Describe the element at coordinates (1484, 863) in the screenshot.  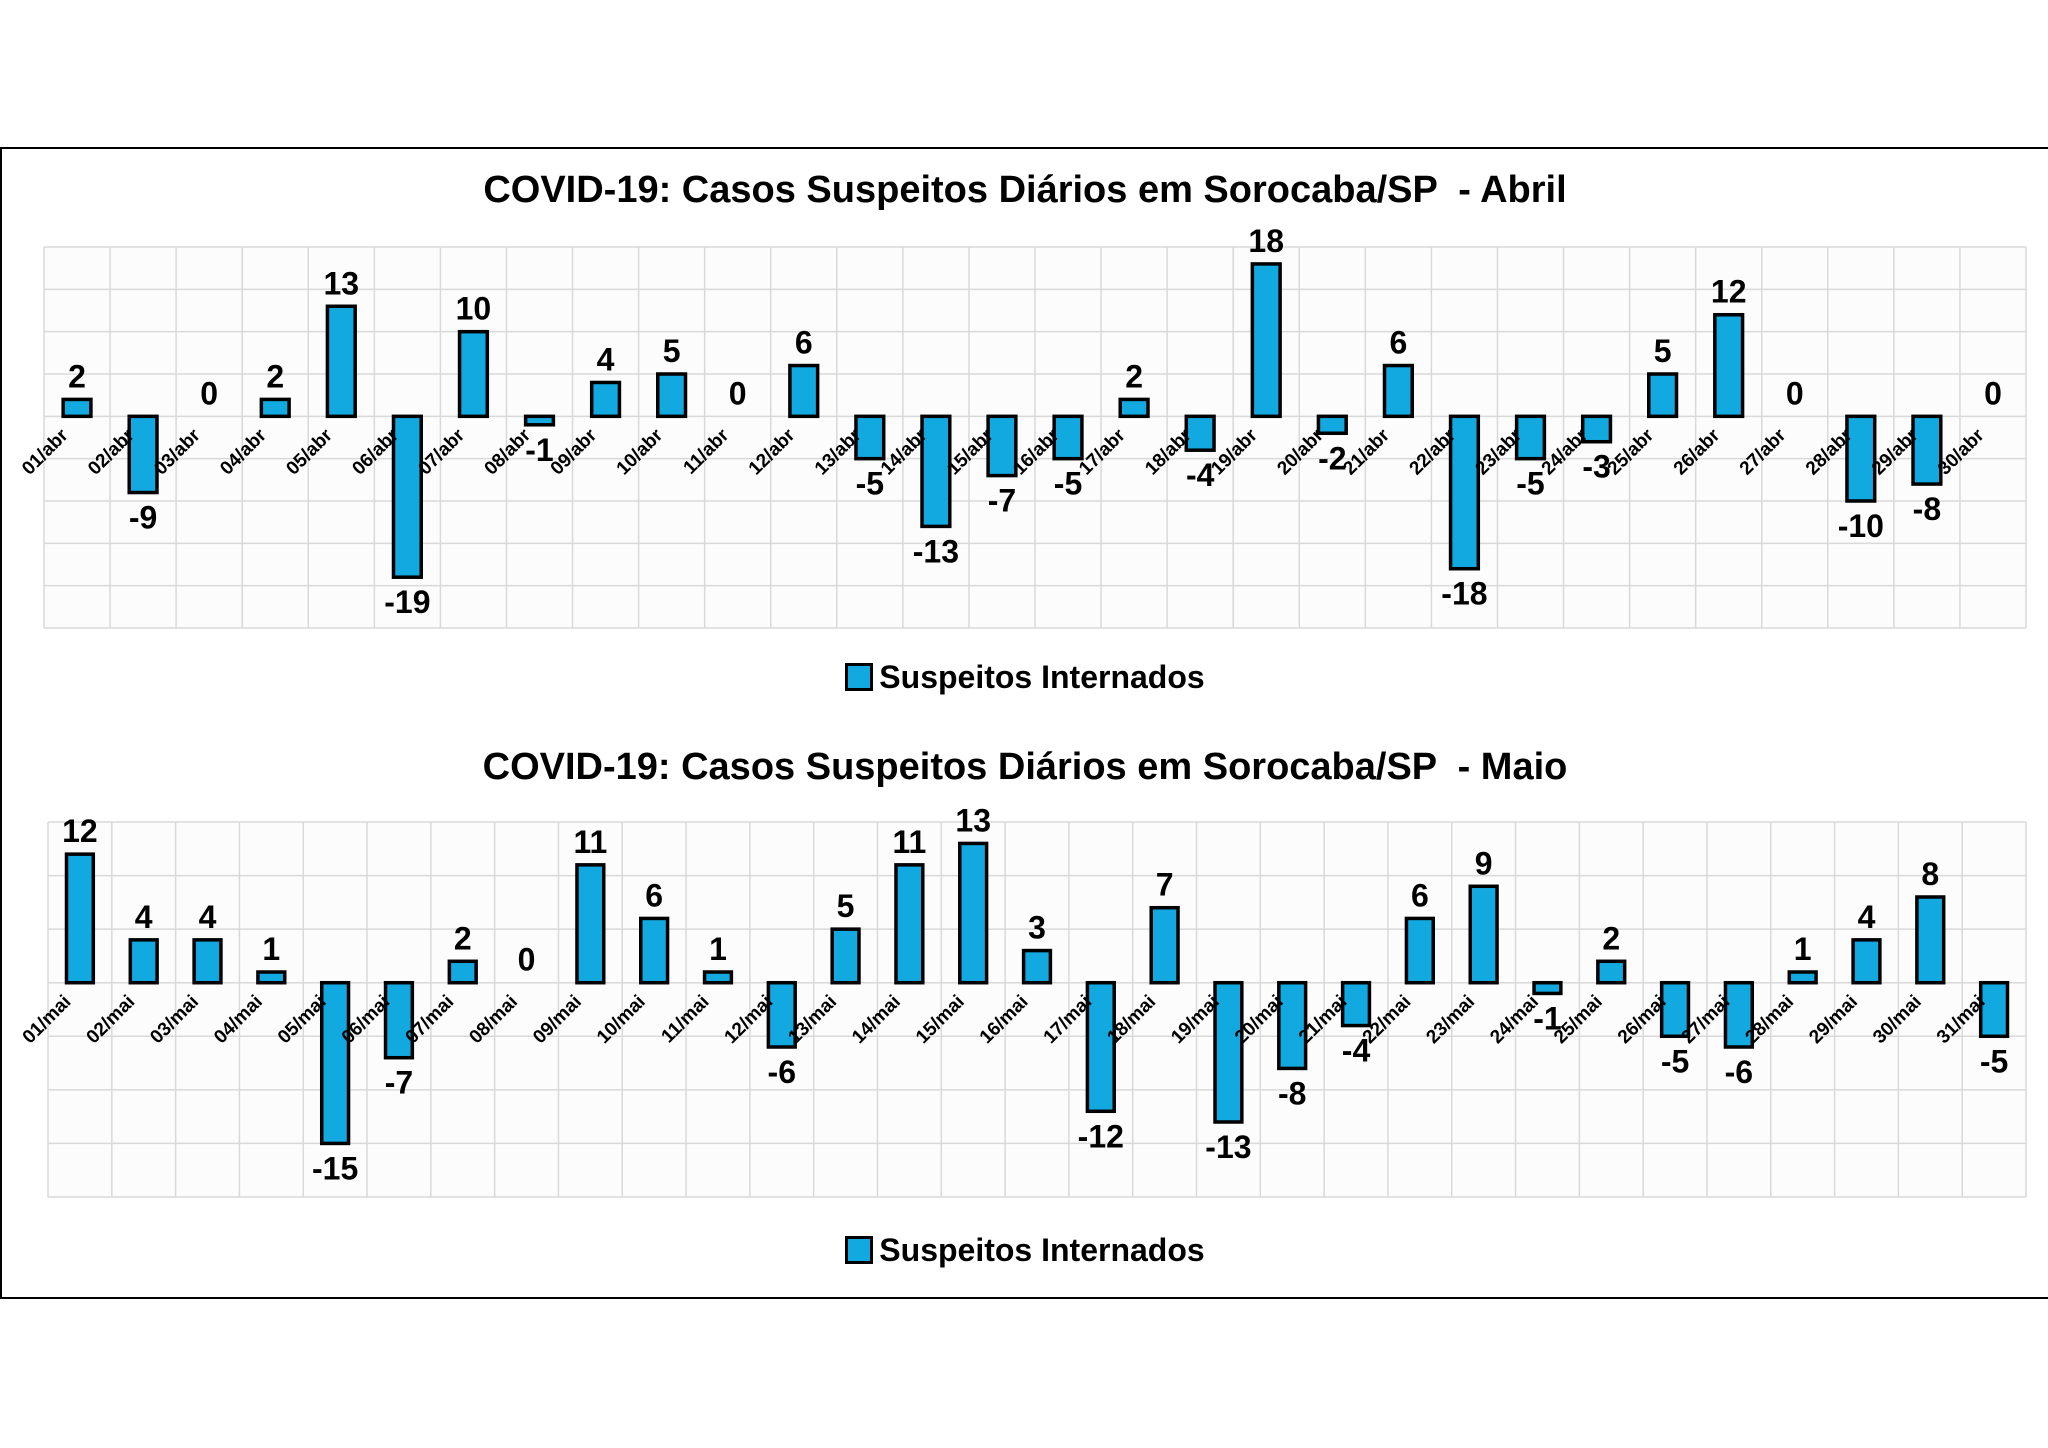
I see `data-label: 9` at that location.